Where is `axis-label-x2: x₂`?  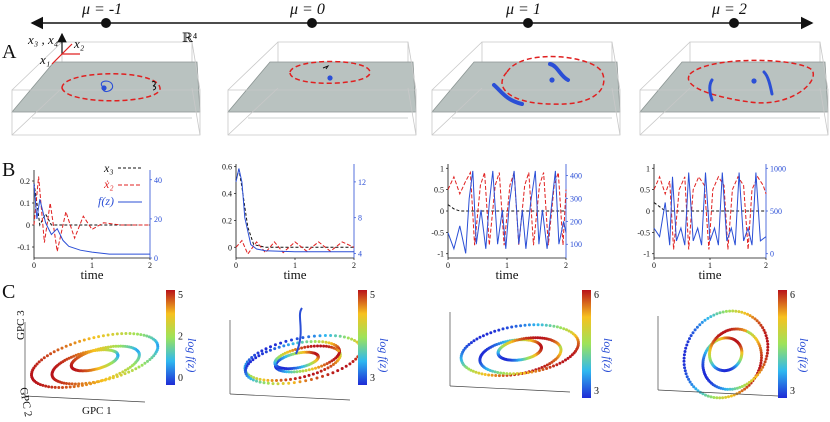
axis-label-x2: x₂ is located at coordinates (79, 43).